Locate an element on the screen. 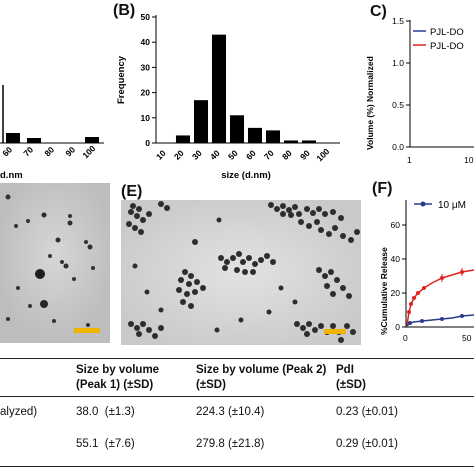 This screenshot has height=474, width=474. panel-f-xtick-0: 0 is located at coordinates (405, 338).